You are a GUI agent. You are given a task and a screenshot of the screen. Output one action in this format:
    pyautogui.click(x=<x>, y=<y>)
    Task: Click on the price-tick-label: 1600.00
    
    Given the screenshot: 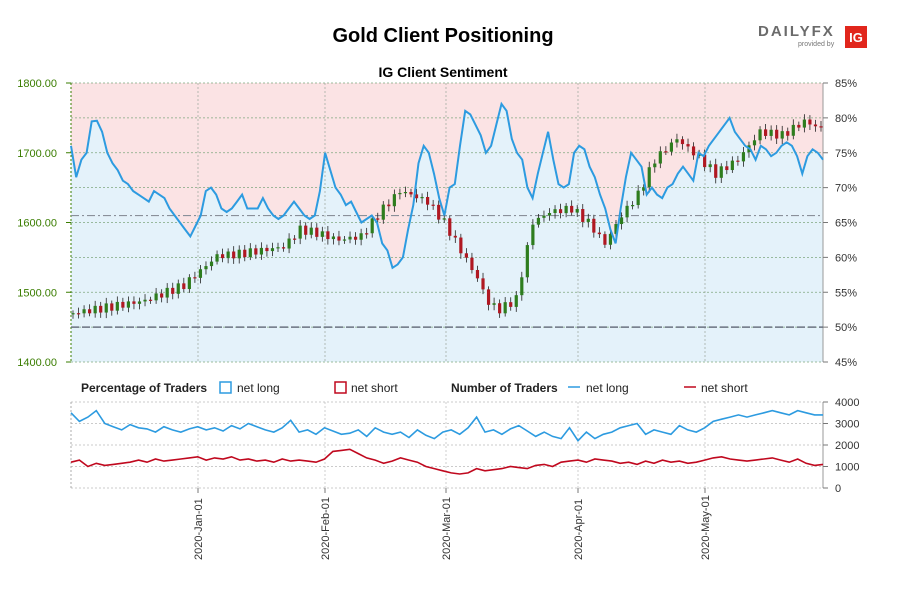 What is the action you would take?
    pyautogui.click(x=37, y=224)
    